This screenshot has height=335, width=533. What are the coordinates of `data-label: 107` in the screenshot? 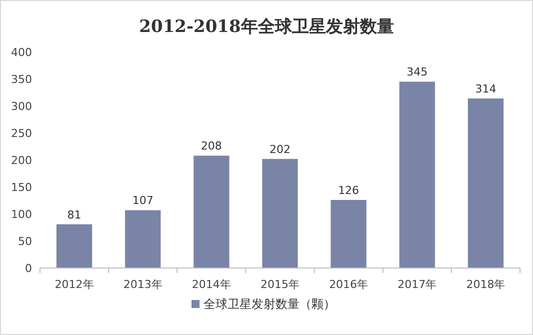 It's located at (143, 201).